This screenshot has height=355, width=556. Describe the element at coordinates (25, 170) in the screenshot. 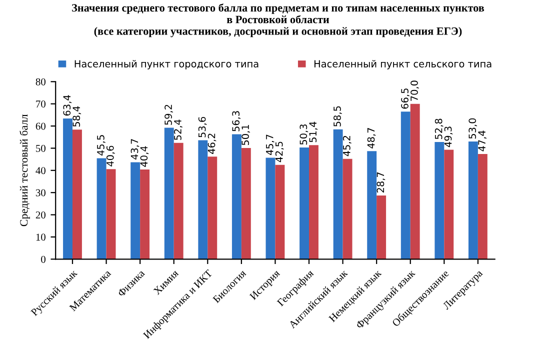

I see `y-axis-title: Средний тестовый балл` at that location.